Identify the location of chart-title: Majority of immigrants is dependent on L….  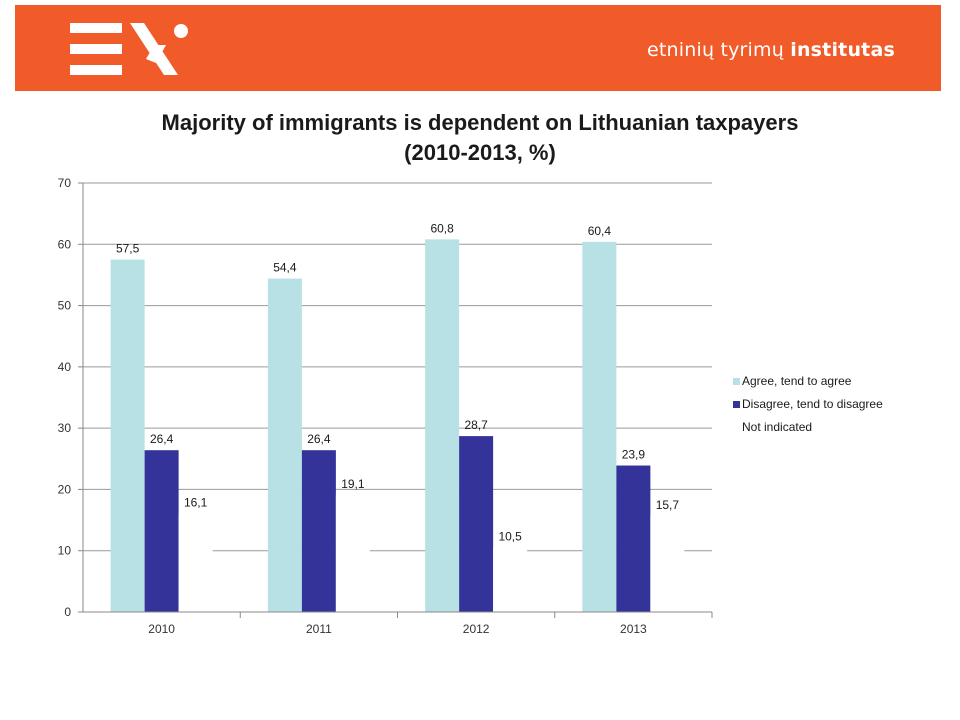
(480, 138).